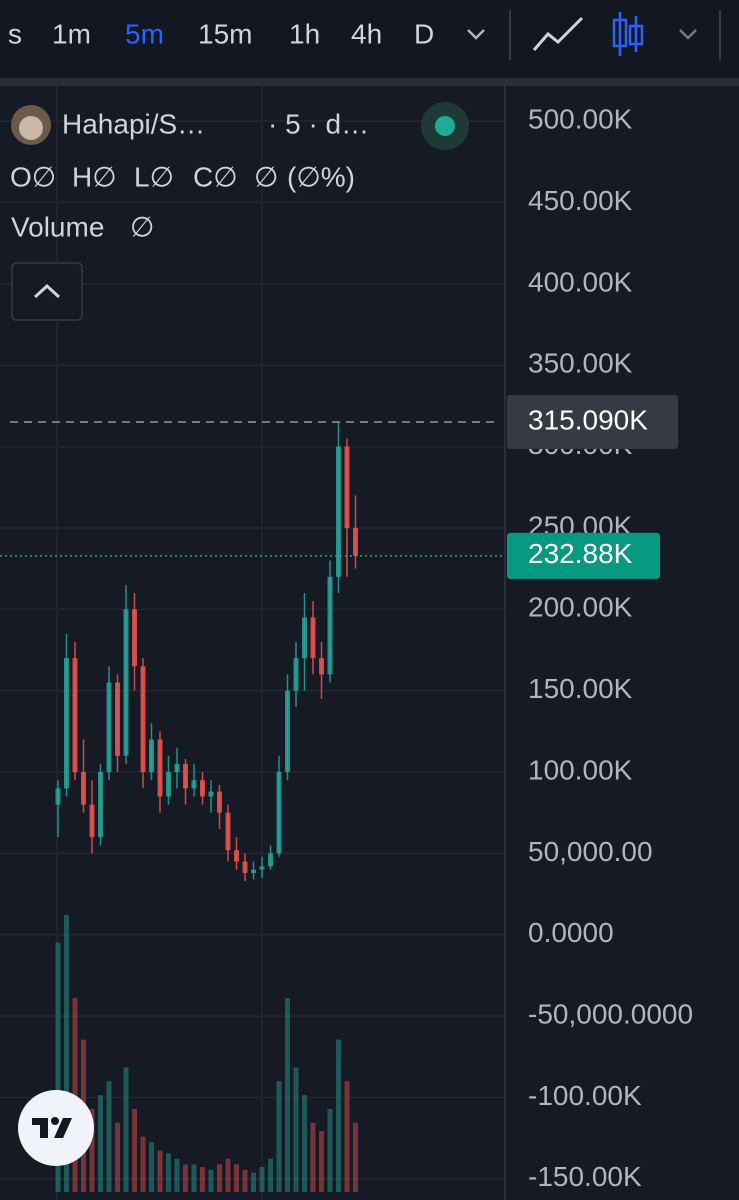 Image resolution: width=739 pixels, height=1200 pixels. I want to click on volume-value: ∅, so click(142, 226).